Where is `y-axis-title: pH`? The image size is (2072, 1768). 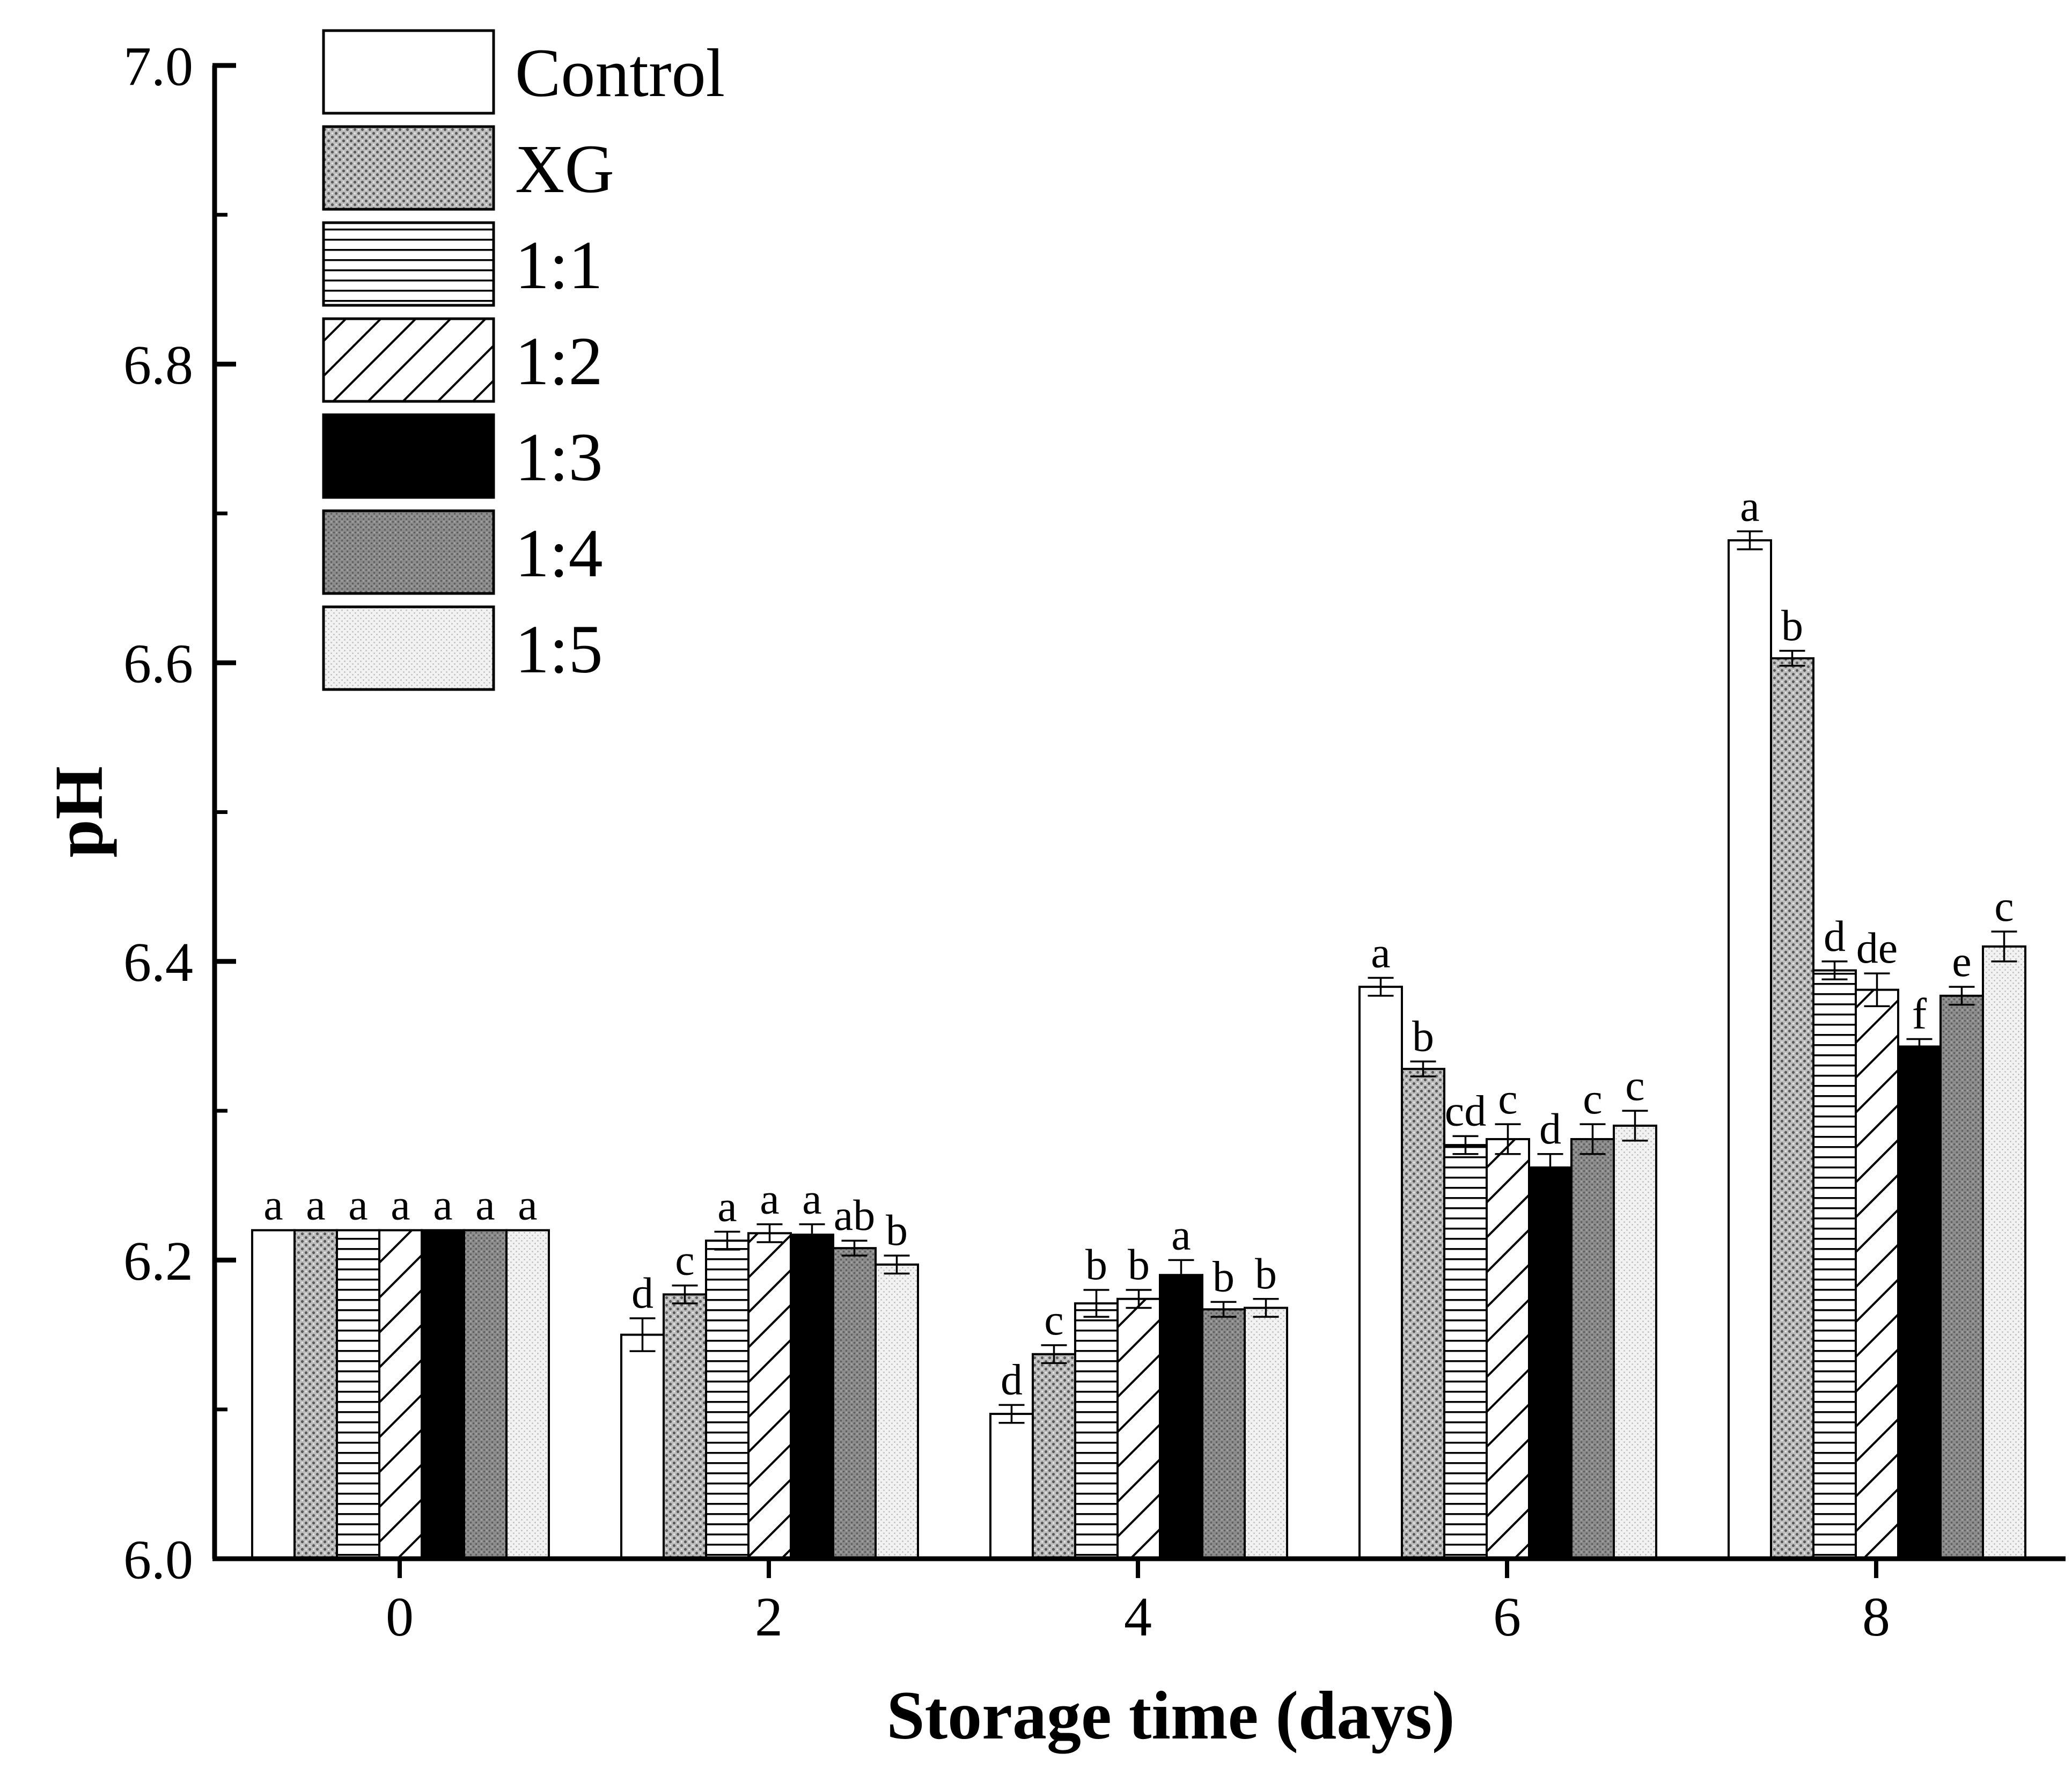
y-axis-title: pH is located at coordinates (79, 812).